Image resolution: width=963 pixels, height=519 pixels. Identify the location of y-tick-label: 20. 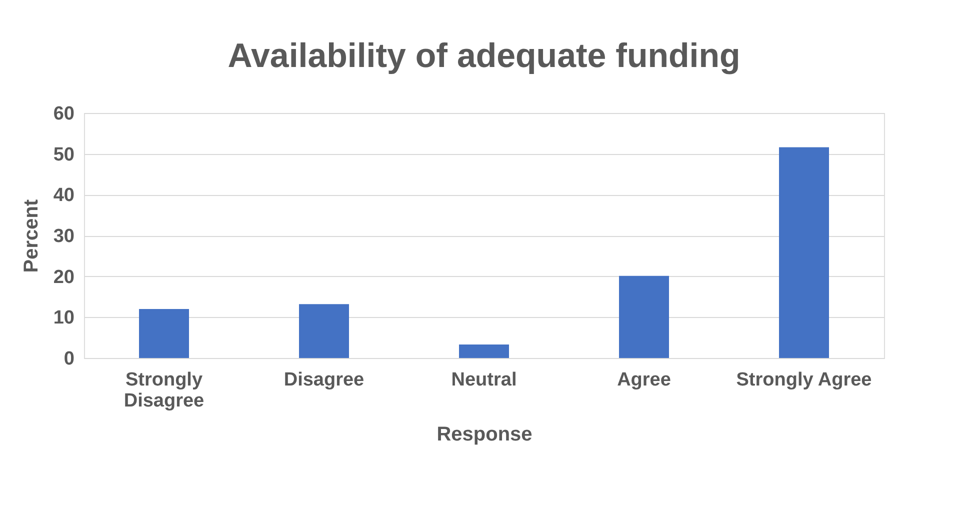
(63, 277).